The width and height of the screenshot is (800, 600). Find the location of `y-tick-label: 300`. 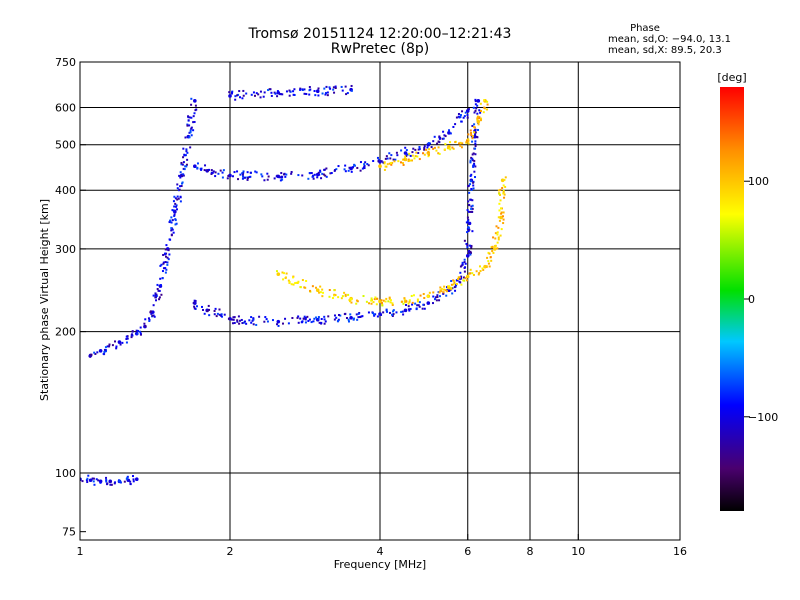

y-tick-label: 300 is located at coordinates (65, 249).